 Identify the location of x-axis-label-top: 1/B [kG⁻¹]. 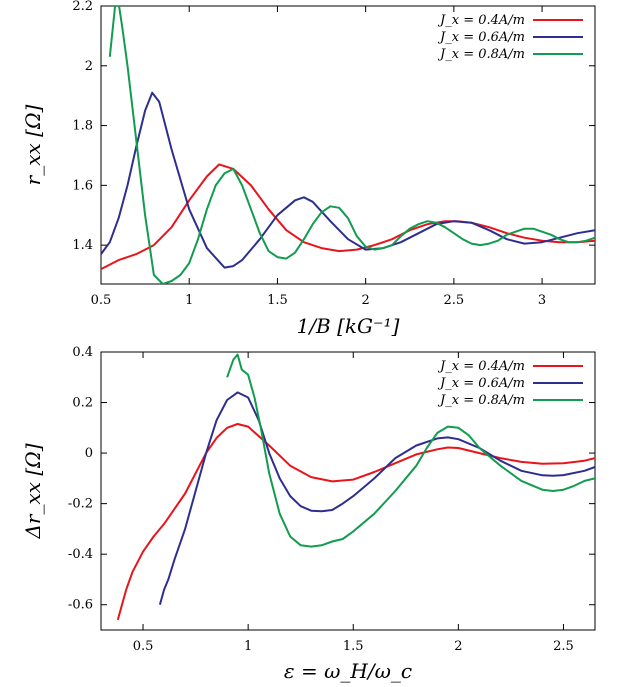
(348, 326).